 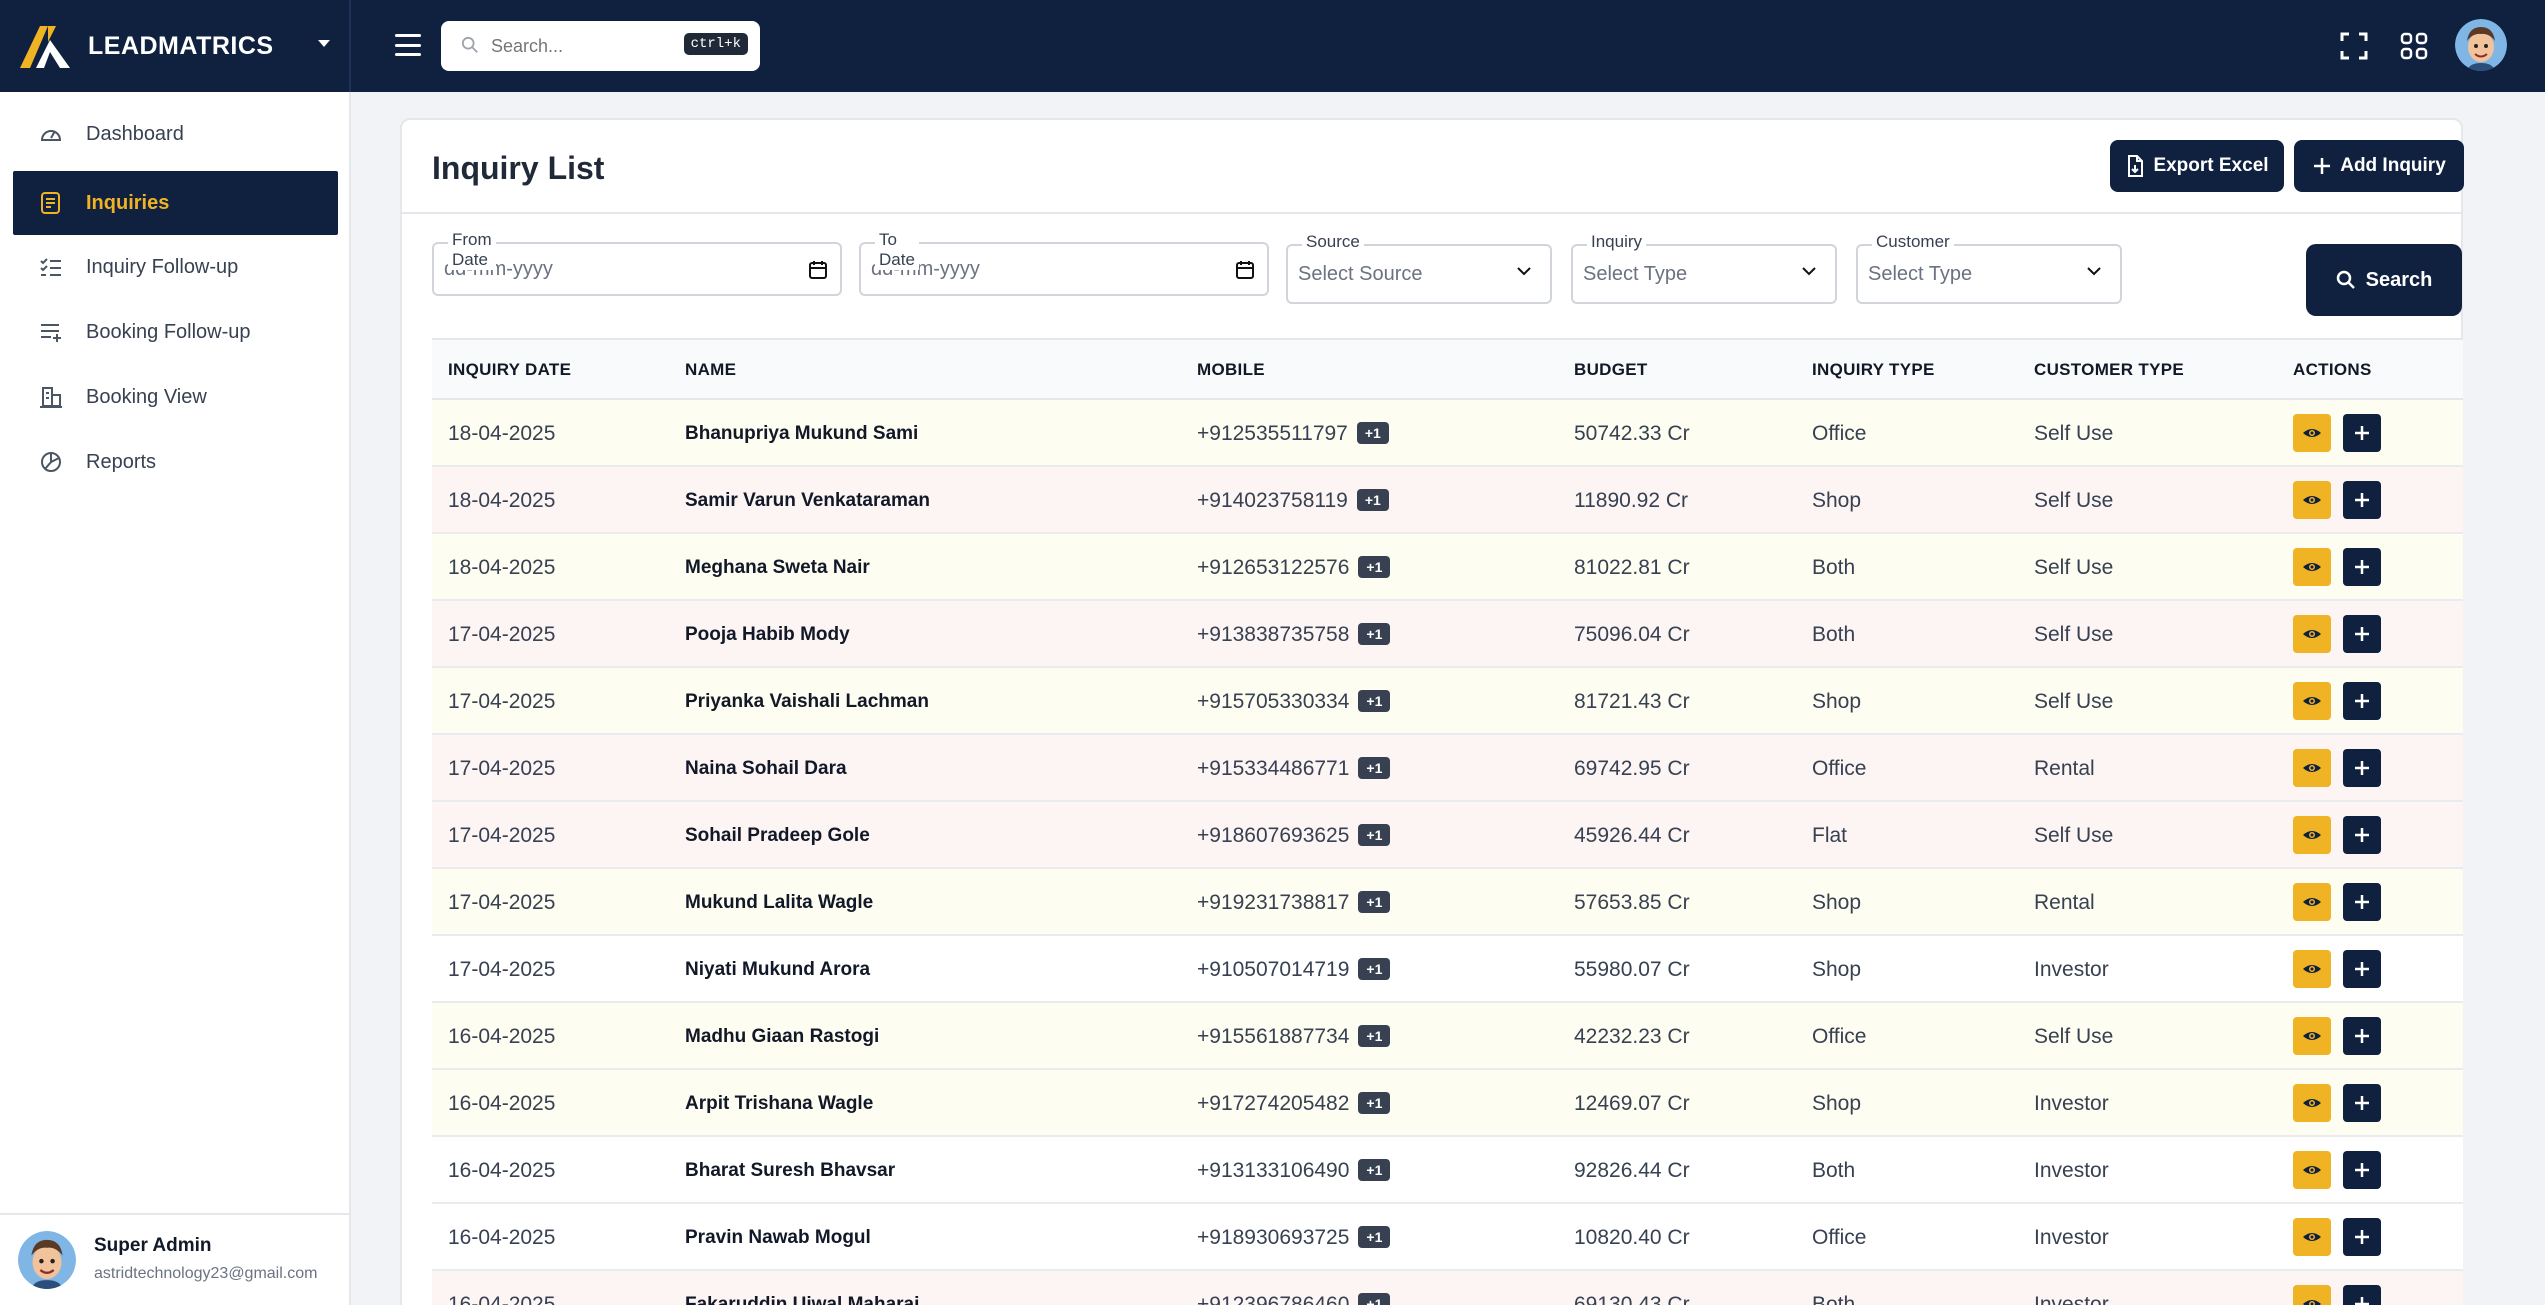 I want to click on fullscreen-icon, so click(x=2354, y=46).